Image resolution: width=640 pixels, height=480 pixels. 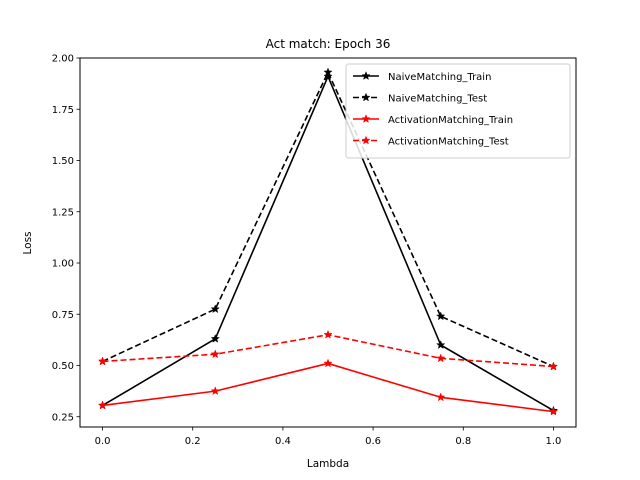 What do you see at coordinates (66, 238) in the screenshot?
I see `y-axis: 0.25 0.50 0.75 1.00 1.25 1.50 1.75 2.00` at bounding box center [66, 238].